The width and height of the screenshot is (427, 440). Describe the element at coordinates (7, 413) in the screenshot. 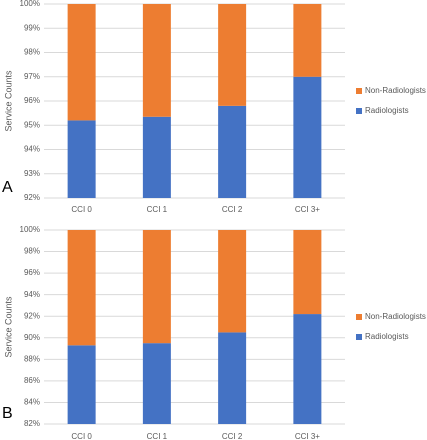

I see `panel-label: B` at that location.